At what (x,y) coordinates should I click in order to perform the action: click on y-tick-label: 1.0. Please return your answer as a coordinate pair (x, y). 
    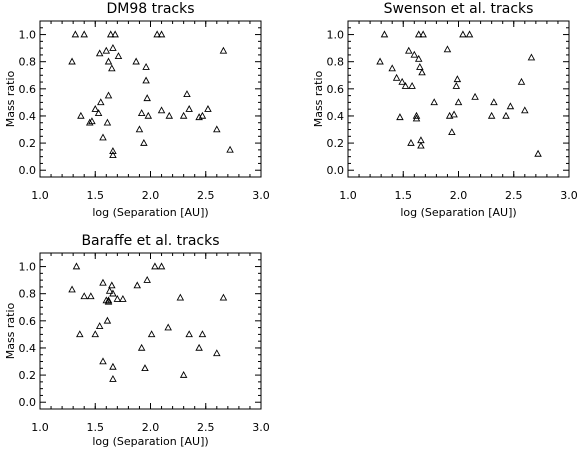
    Looking at the image, I should click on (28, 267).